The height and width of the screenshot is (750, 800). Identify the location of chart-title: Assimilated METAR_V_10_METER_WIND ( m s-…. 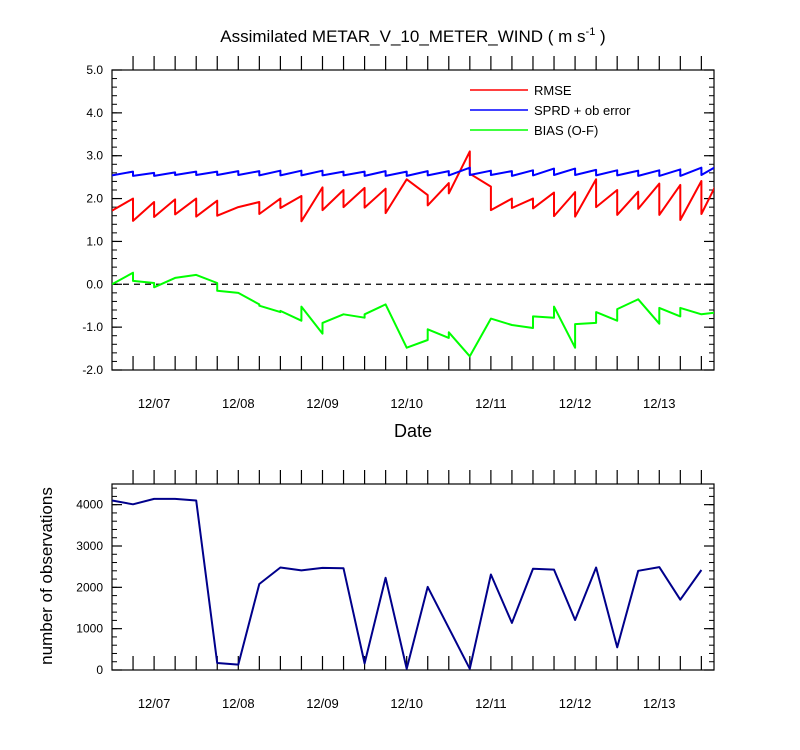
(412, 36).